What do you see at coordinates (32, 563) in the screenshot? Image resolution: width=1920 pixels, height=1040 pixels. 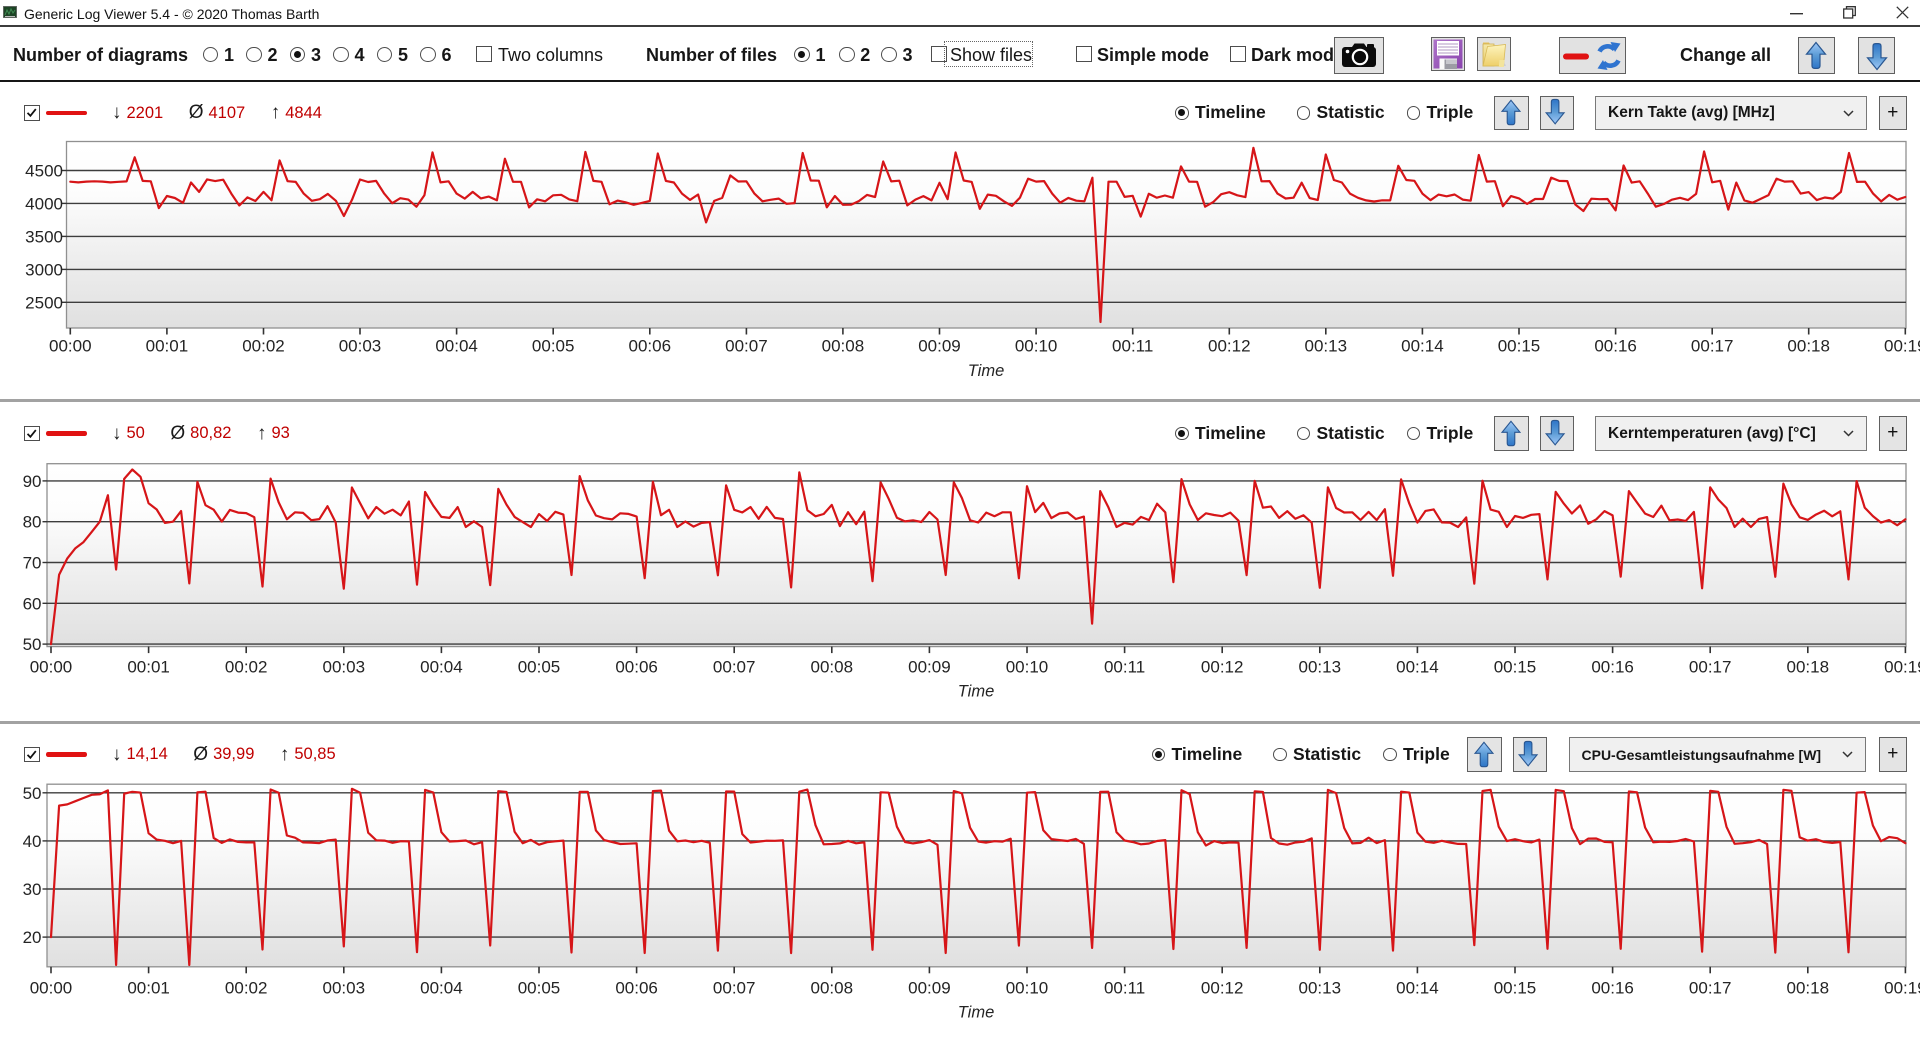 I see `svg-text: 70` at bounding box center [32, 563].